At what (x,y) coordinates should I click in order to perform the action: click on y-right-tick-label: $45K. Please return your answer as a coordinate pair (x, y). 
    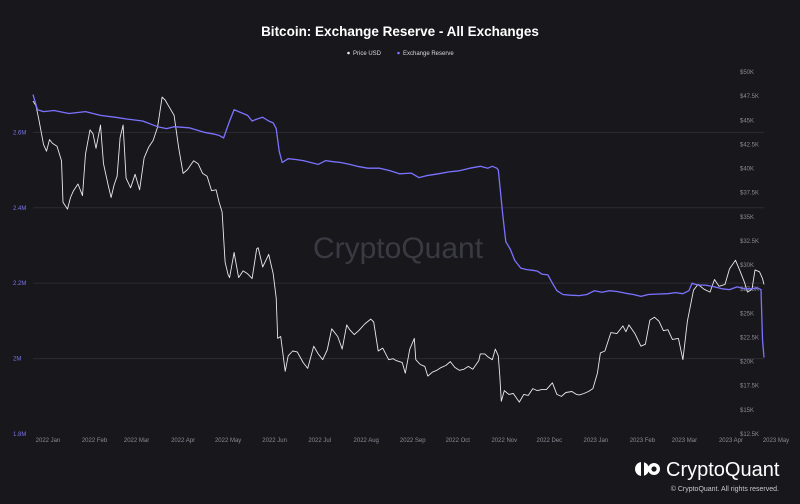
    Looking at the image, I should click on (747, 121).